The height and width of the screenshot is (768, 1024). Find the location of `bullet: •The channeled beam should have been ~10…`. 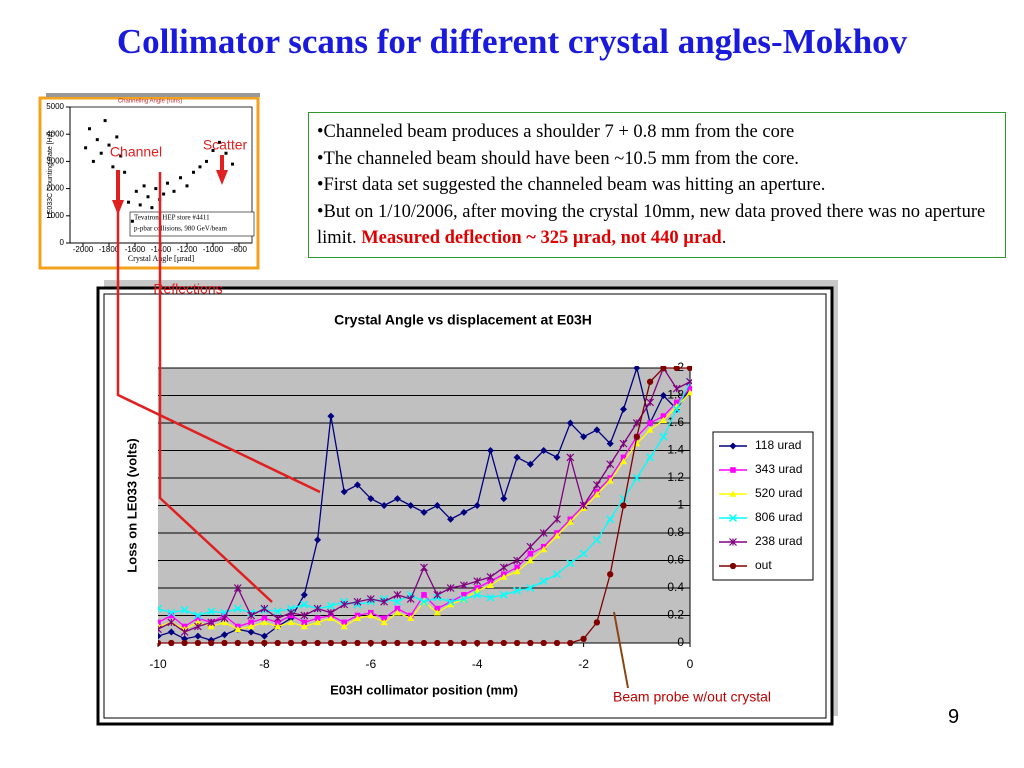

bullet: •The channeled beam should have been ~10… is located at coordinates (558, 158).